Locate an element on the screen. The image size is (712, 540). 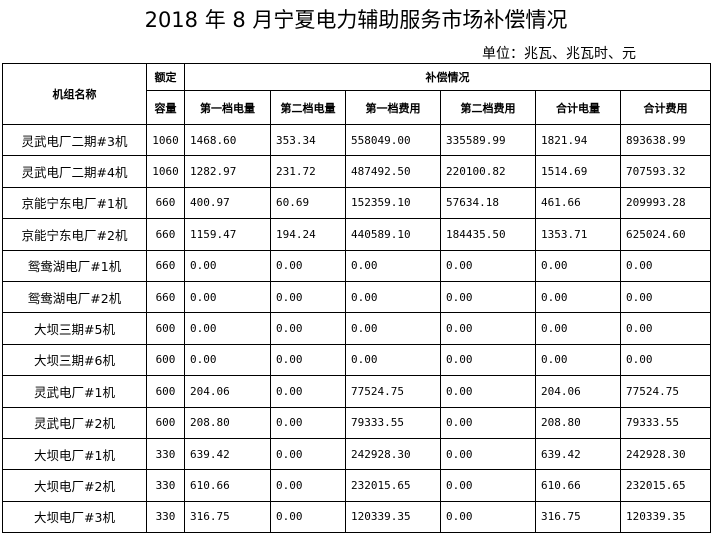
tier2-cost-cell: 335589.99 is located at coordinates (488, 140).